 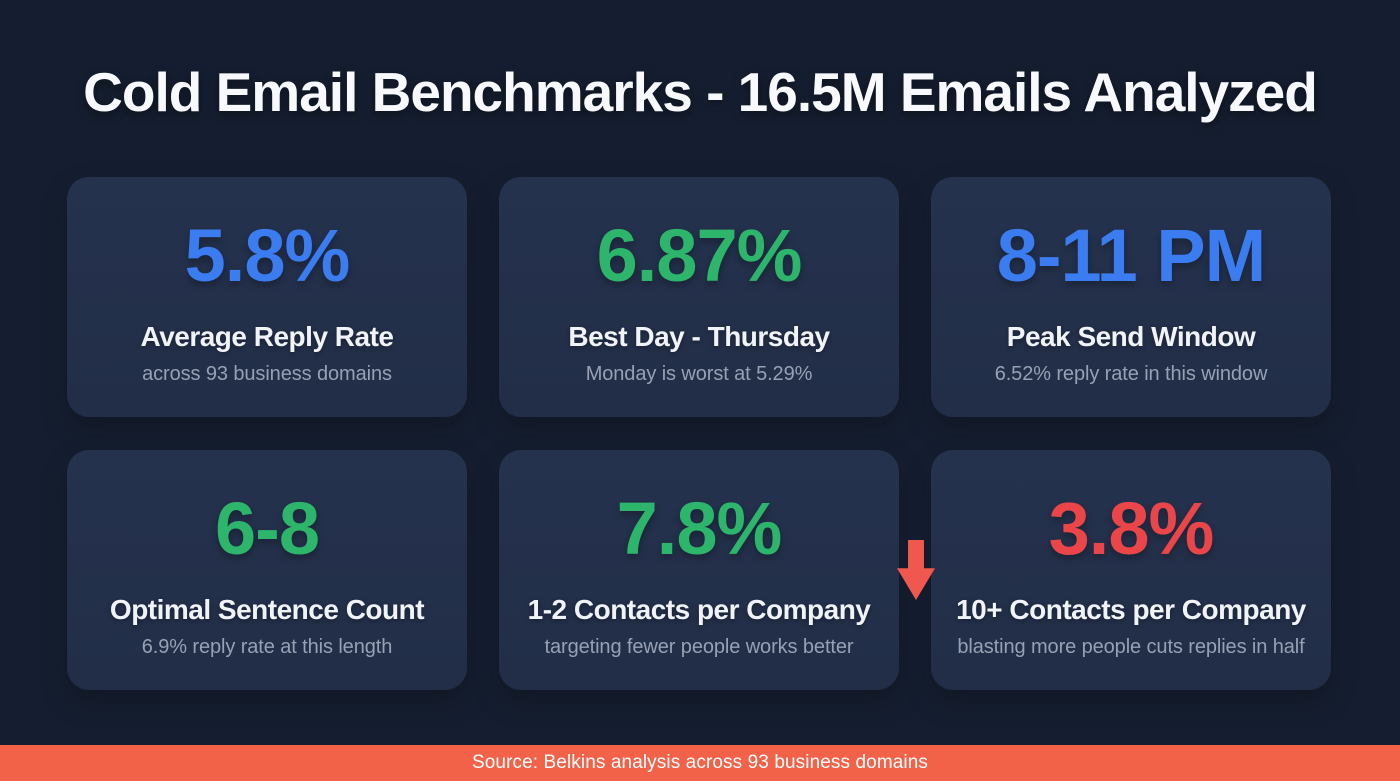 What do you see at coordinates (699, 336) in the screenshot?
I see `stat-label: Best Day - Thursday` at bounding box center [699, 336].